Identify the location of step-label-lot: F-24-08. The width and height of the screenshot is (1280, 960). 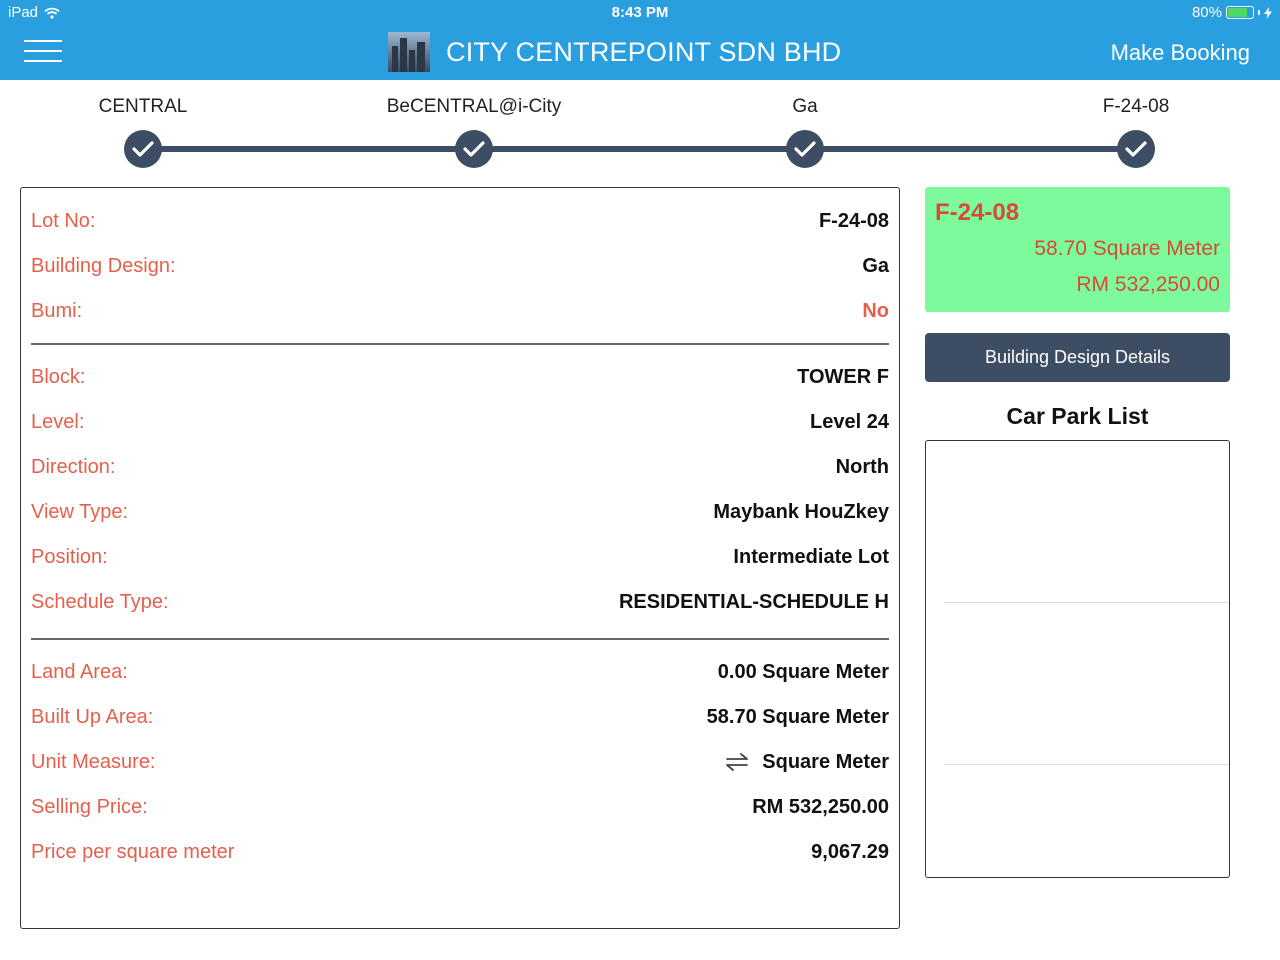
(1136, 106).